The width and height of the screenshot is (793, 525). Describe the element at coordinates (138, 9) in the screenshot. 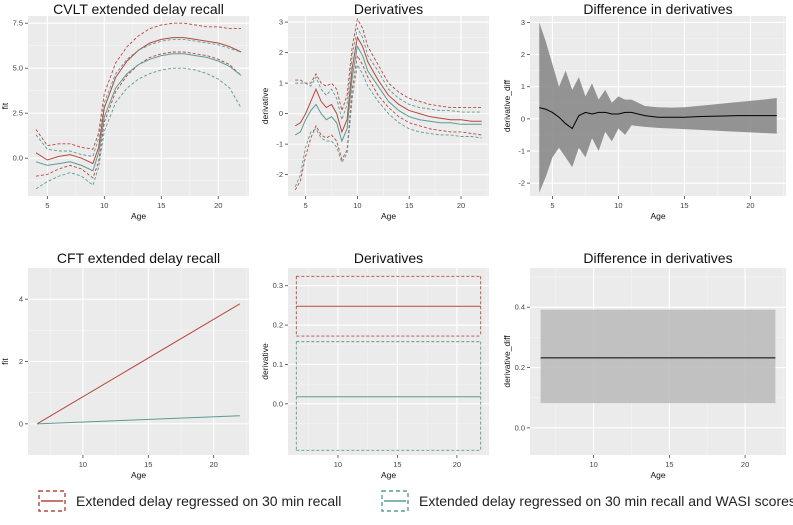

I see `chart-title: CVLT extended delay recall` at that location.